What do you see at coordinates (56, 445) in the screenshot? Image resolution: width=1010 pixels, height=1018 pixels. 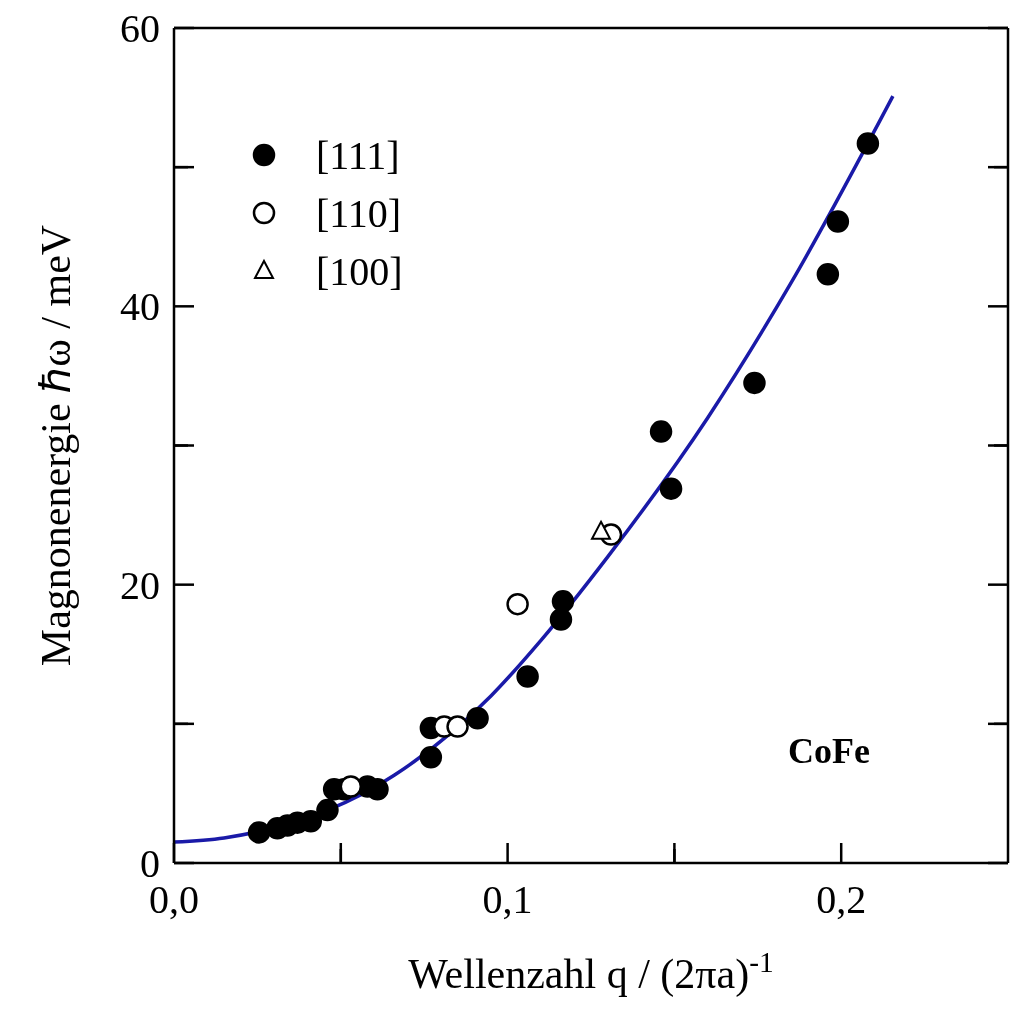 I see `y-axis-title: Magnonenergie ℏω / meV` at bounding box center [56, 445].